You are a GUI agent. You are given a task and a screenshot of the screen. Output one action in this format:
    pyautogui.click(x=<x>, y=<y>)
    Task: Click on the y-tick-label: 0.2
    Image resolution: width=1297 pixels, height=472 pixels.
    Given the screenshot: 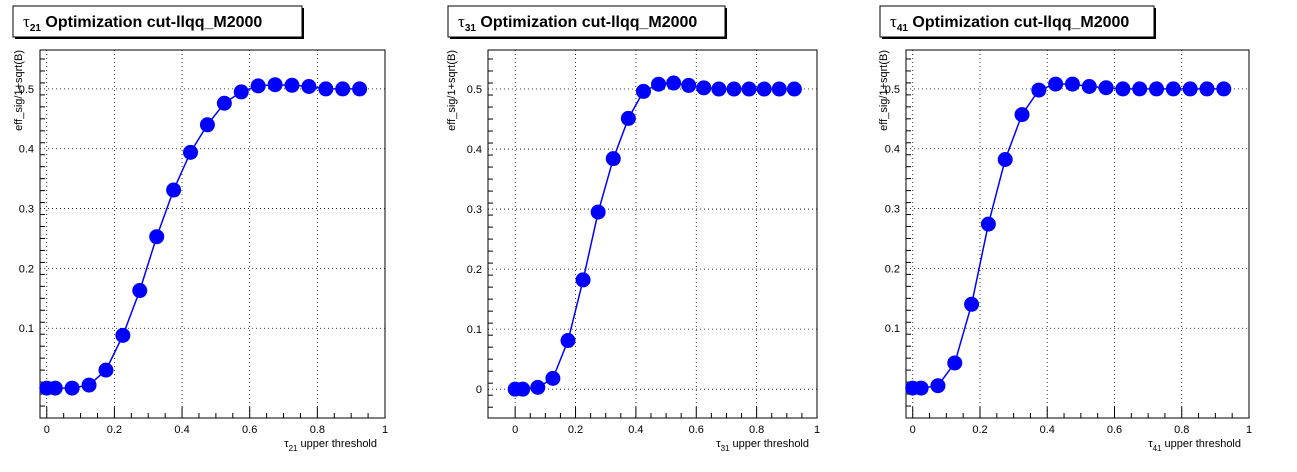 What is the action you would take?
    pyautogui.click(x=474, y=270)
    